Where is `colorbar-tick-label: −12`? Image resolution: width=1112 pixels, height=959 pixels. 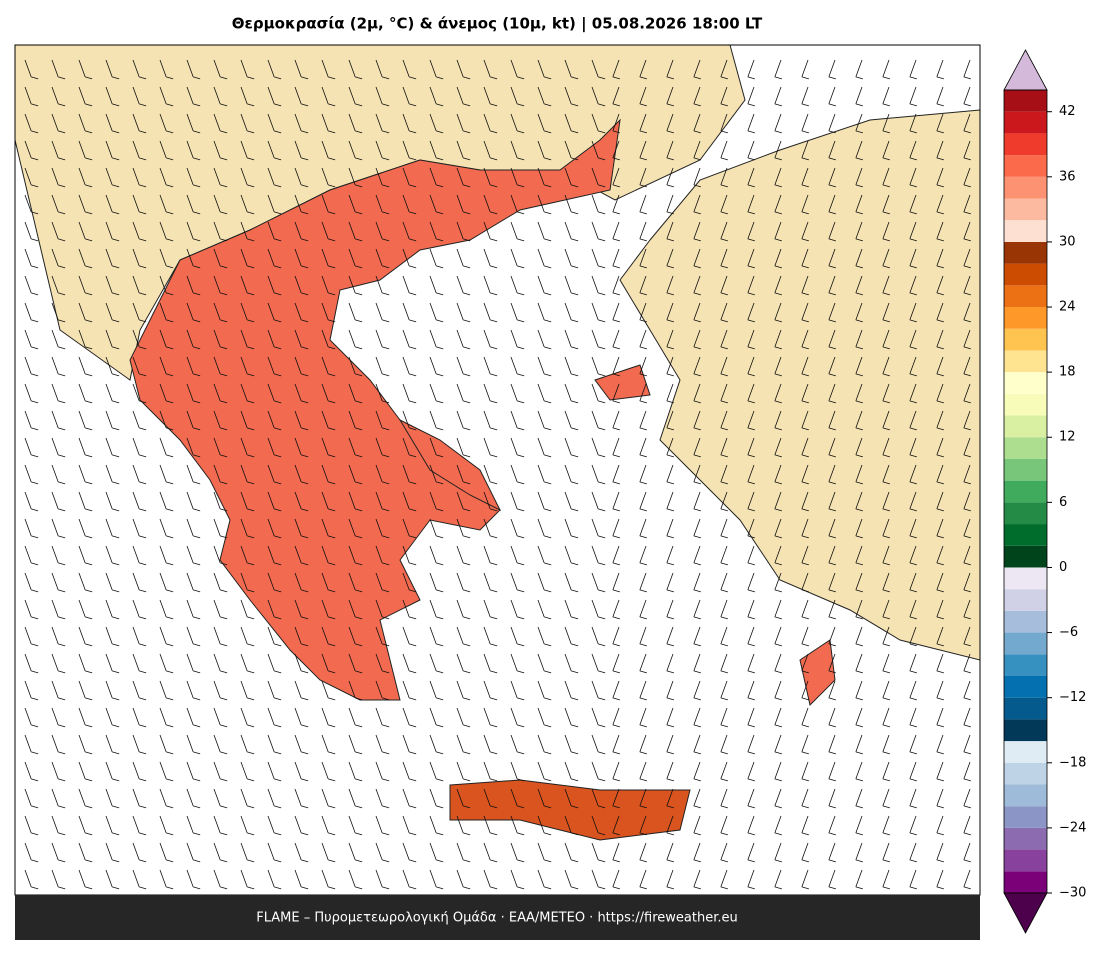 colorbar-tick-label: −12 is located at coordinates (1072, 697).